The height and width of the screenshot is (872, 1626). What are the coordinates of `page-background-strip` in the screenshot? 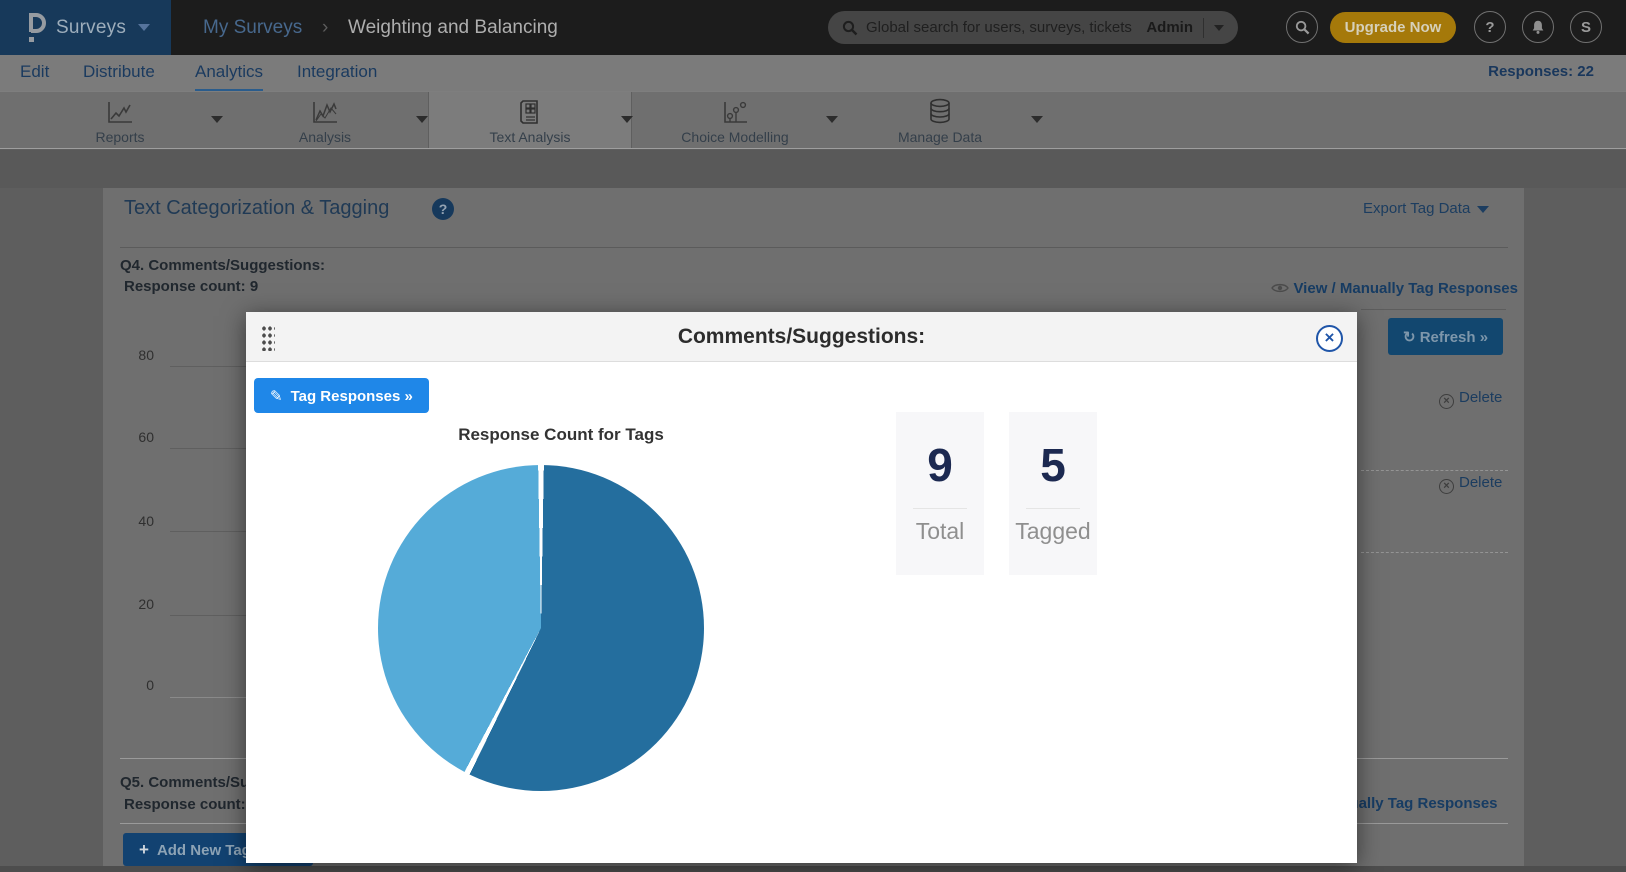 It's located at (813, 869).